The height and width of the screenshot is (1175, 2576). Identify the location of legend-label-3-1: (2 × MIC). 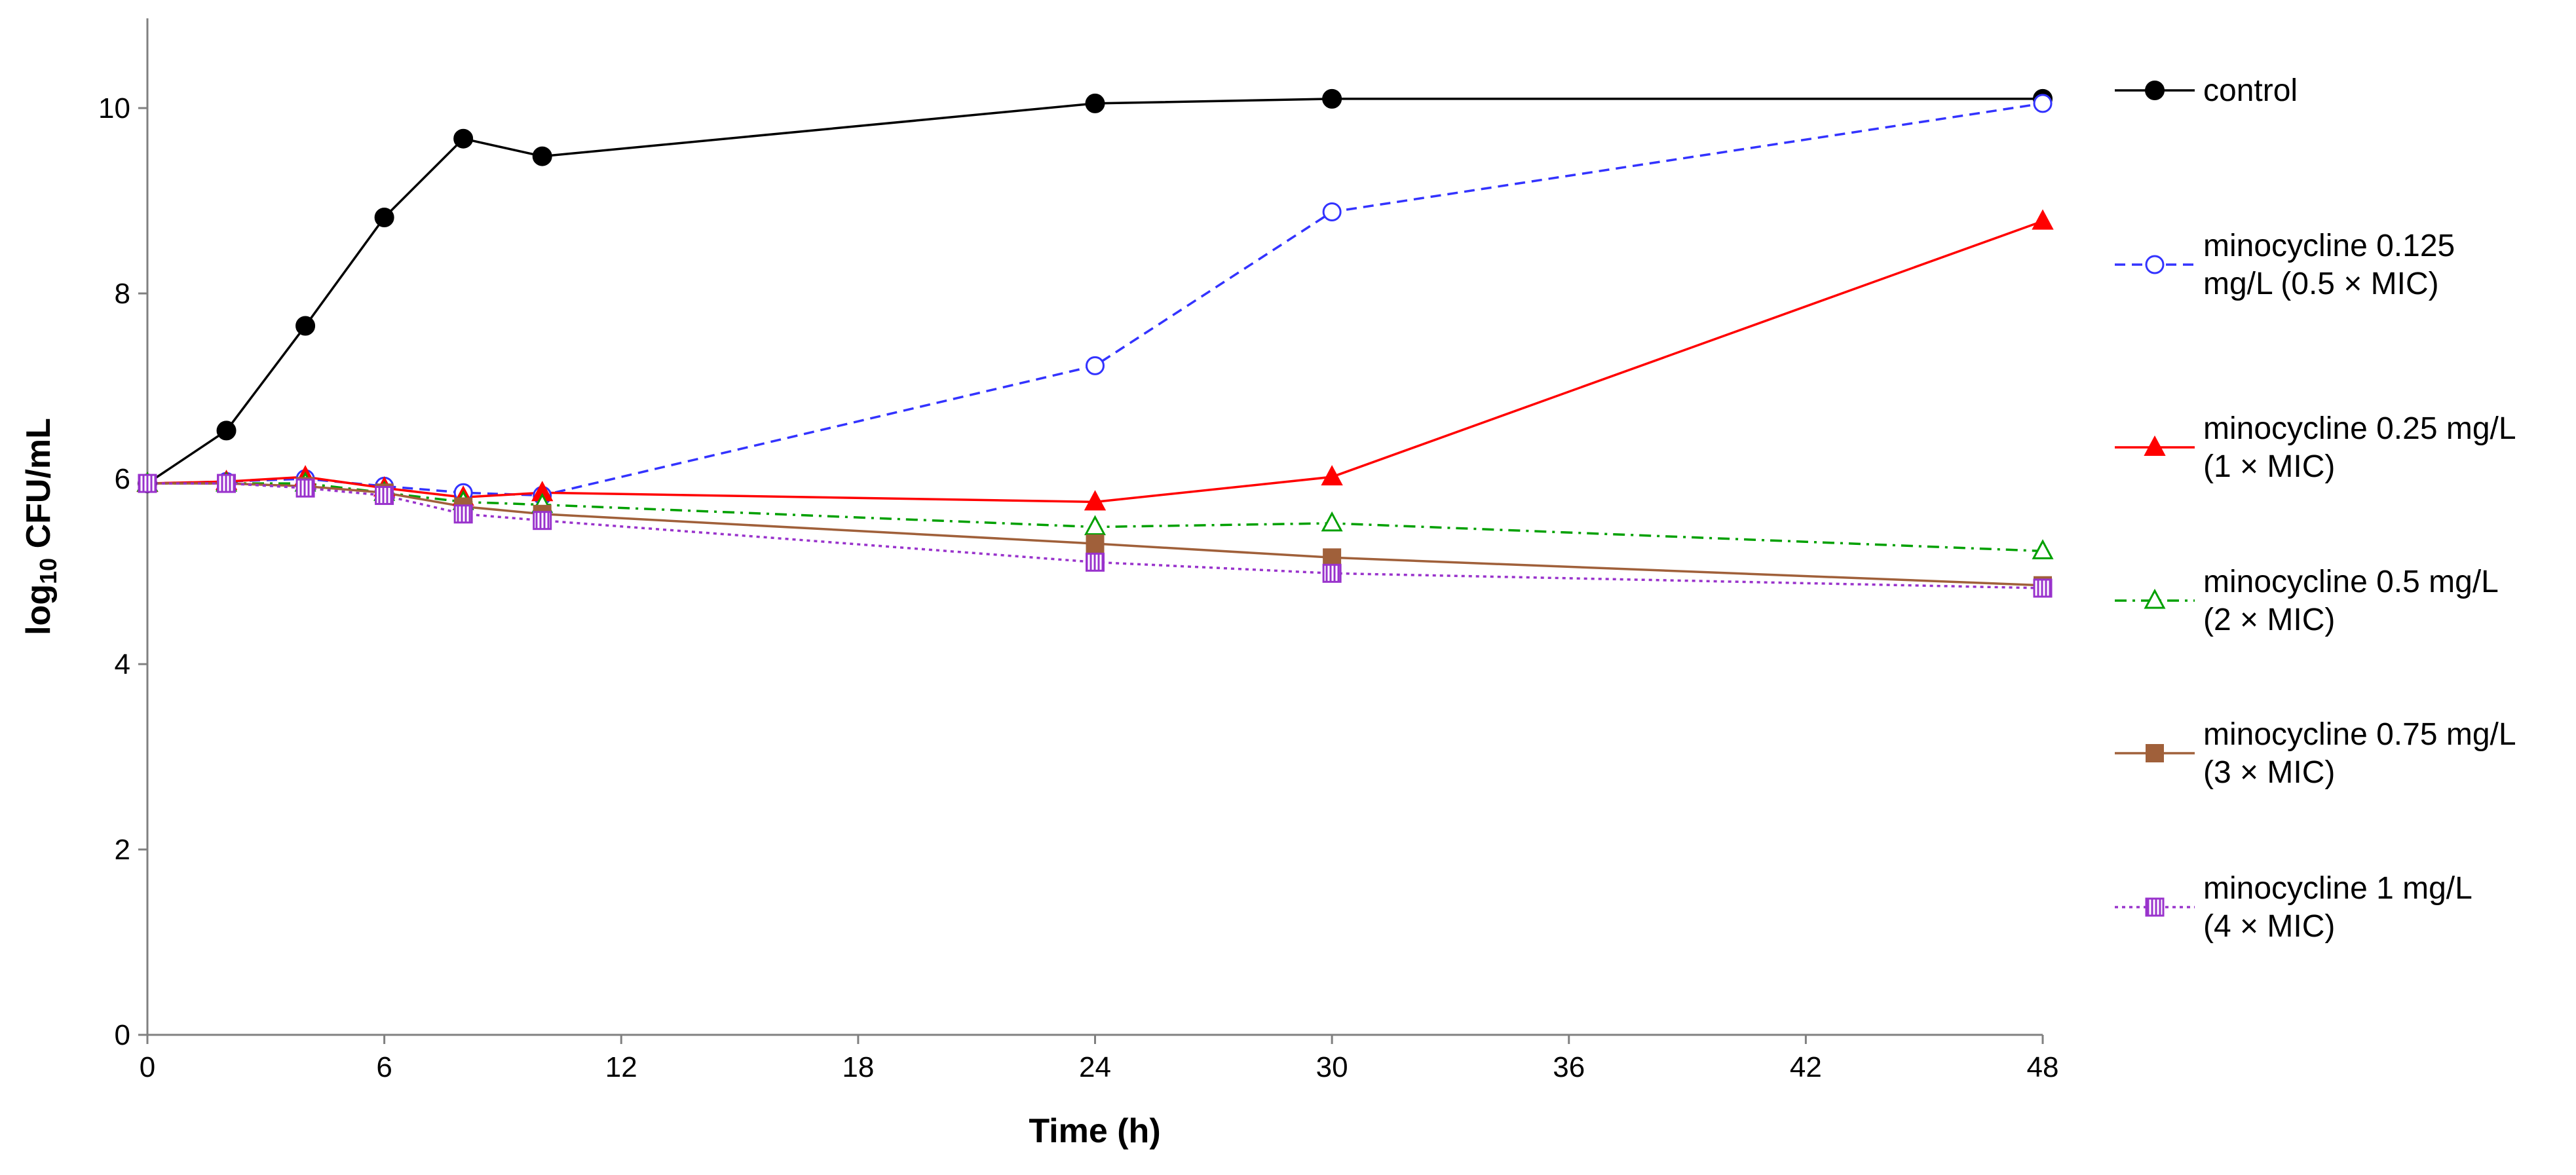
(2269, 620).